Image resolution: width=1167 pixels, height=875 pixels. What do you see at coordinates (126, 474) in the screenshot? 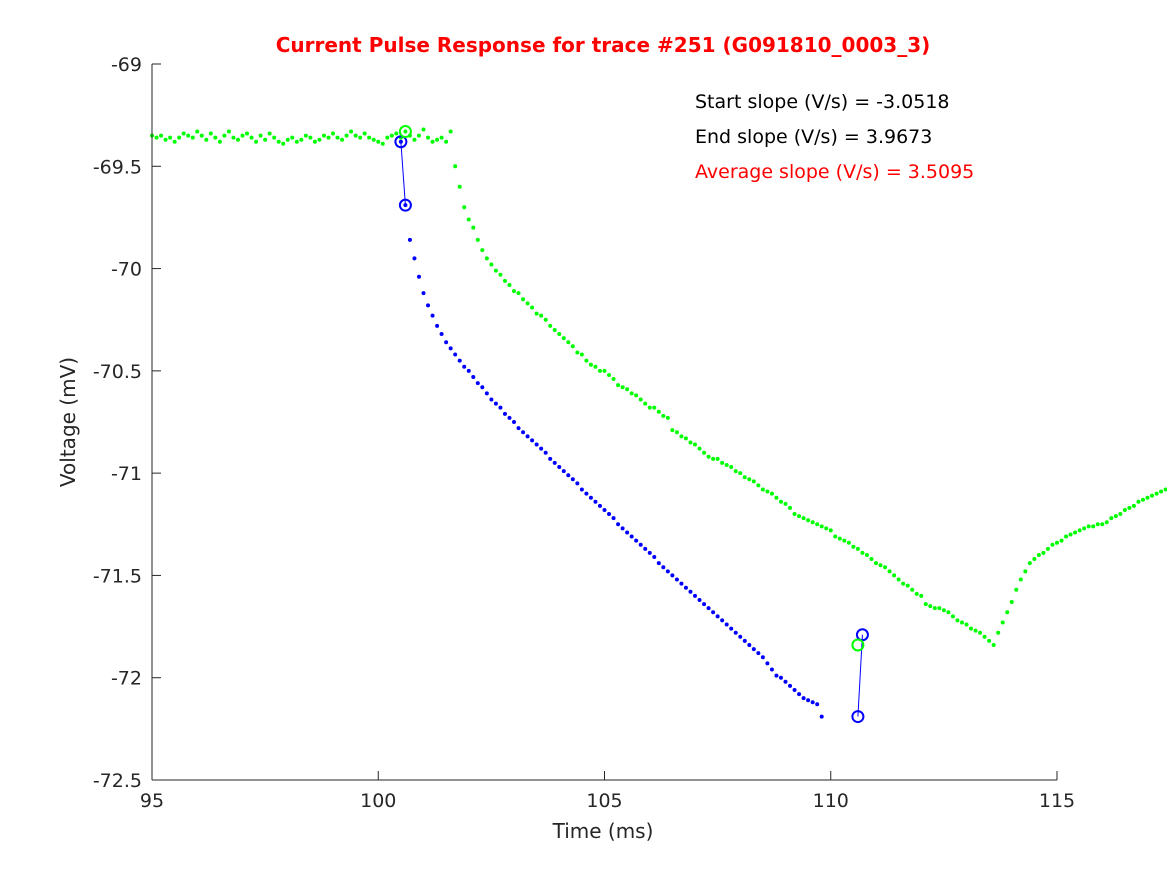
I see `y-tick-label: -71` at bounding box center [126, 474].